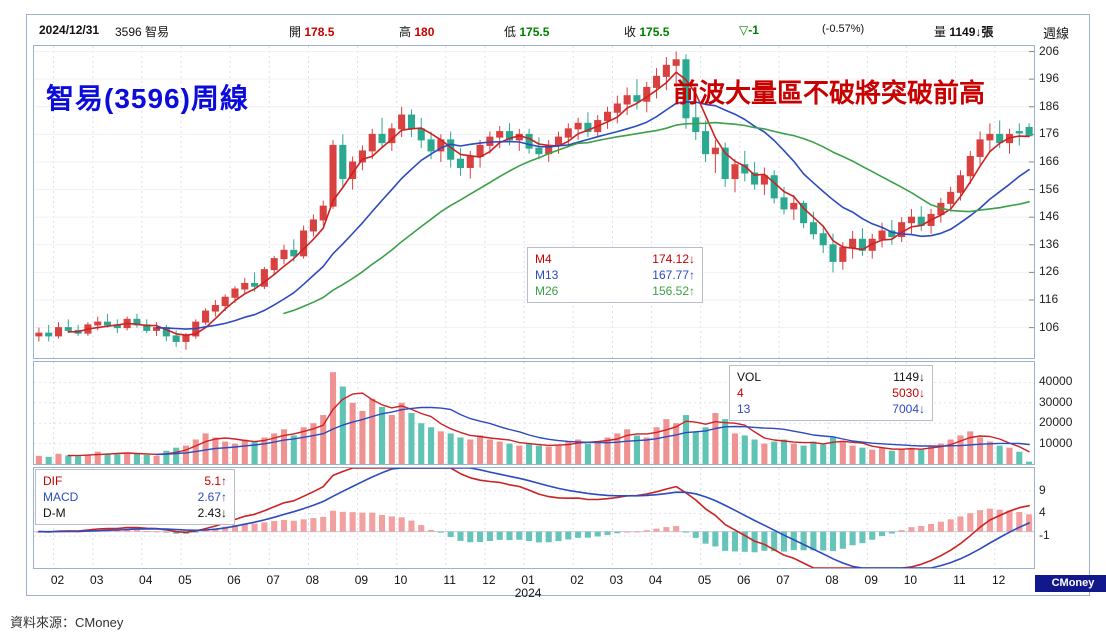 This screenshot has height=643, width=1106. What do you see at coordinates (53, 481) in the screenshot?
I see `dif-label: DIF` at bounding box center [53, 481].